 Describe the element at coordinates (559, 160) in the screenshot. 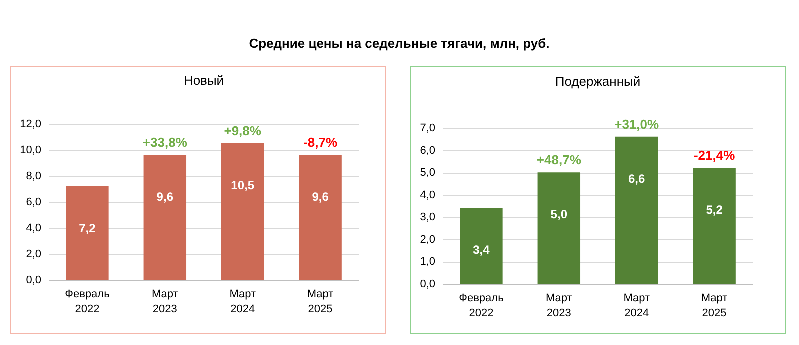

I see `annotation: +48,7%` at that location.